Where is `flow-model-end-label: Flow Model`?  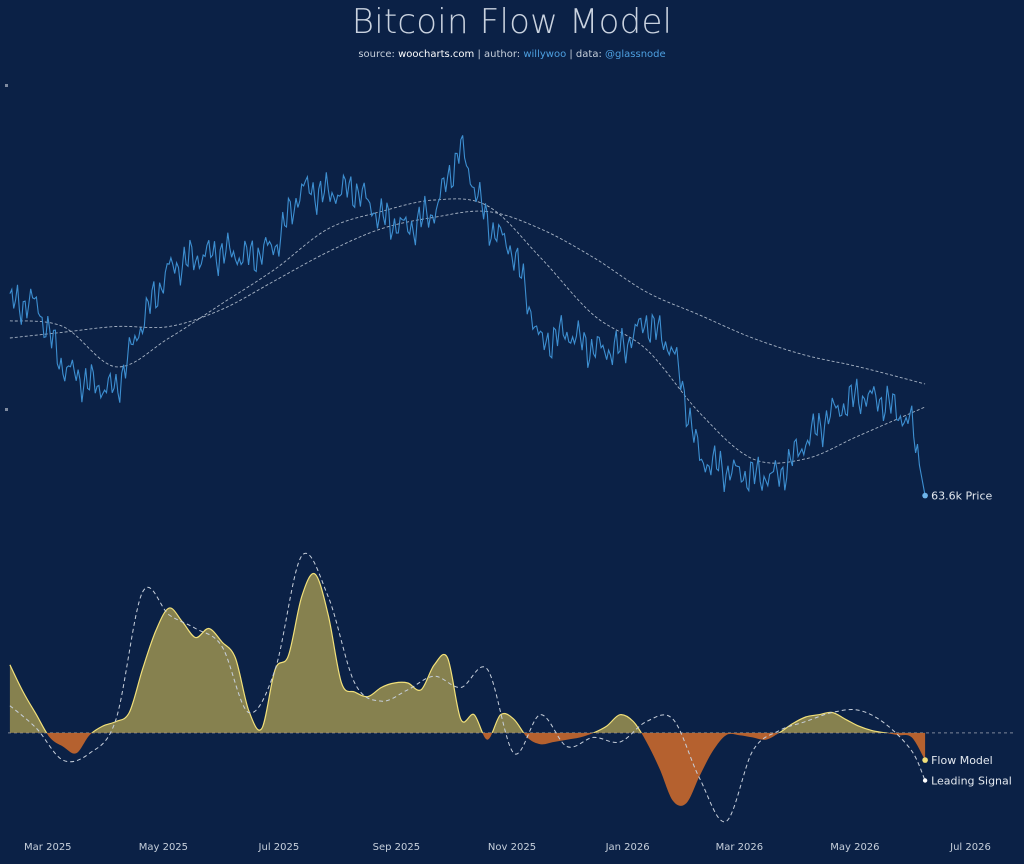
flow-model-end-label: Flow Model is located at coordinates (962, 760).